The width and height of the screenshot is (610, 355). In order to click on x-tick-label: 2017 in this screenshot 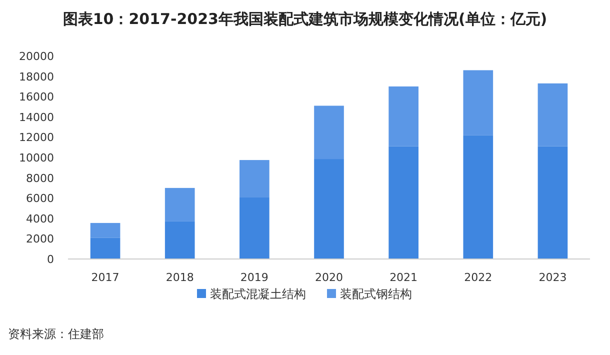, I will do `click(105, 277)`.